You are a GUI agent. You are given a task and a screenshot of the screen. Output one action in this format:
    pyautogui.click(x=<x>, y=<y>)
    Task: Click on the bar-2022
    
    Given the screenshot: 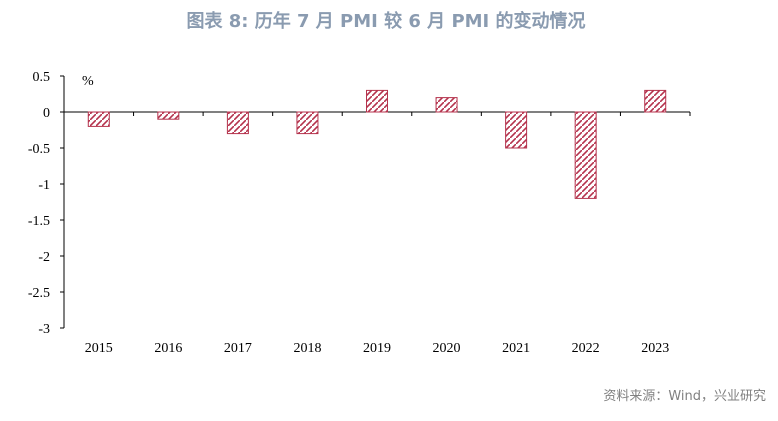 What is the action you would take?
    pyautogui.click(x=585, y=155)
    